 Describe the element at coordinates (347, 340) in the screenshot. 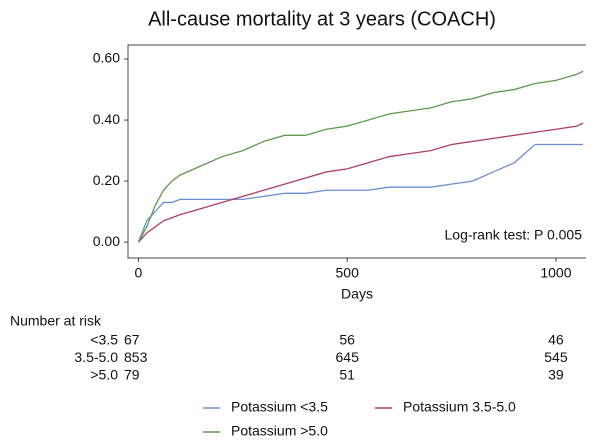

I see `risk-value: 56` at that location.